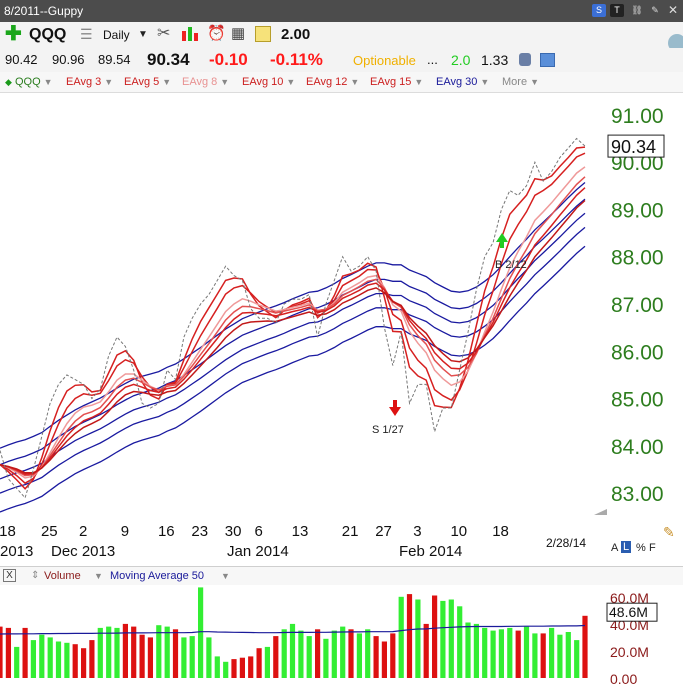 The width and height of the screenshot is (683, 694). I want to click on legend-eavg-12: EAvg 12 ▼, so click(333, 82).